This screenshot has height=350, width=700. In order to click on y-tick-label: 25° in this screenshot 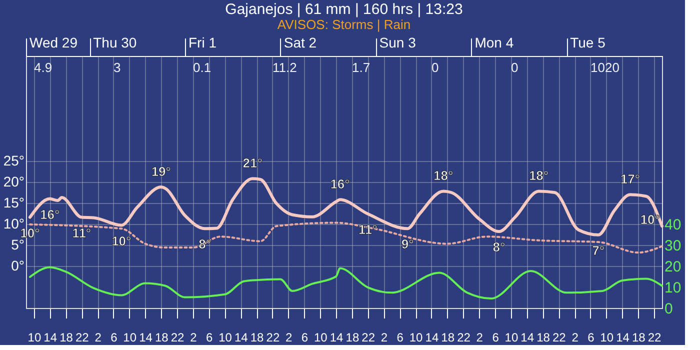, I will do `click(13, 160)`.